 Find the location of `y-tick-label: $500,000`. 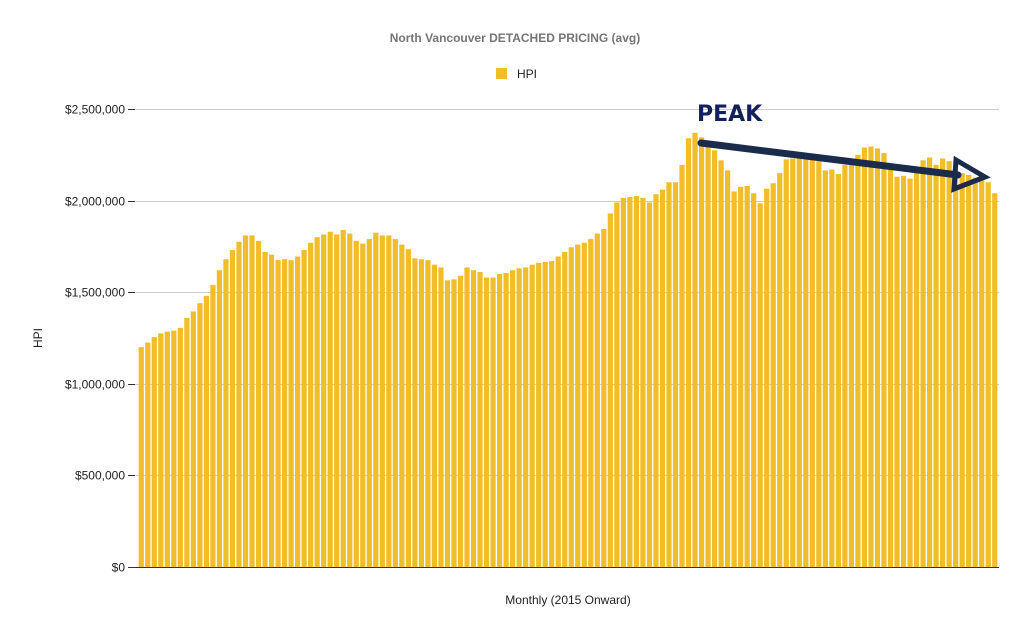

y-tick-label: $500,000 is located at coordinates (100, 476).